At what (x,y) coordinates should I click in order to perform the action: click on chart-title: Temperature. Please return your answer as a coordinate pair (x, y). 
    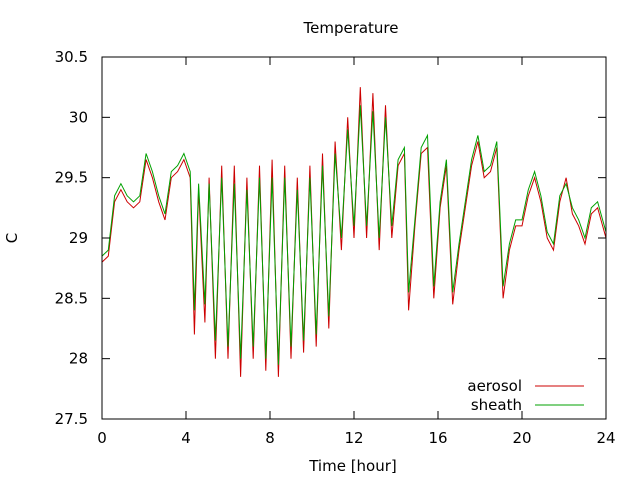
    Looking at the image, I should click on (350, 28).